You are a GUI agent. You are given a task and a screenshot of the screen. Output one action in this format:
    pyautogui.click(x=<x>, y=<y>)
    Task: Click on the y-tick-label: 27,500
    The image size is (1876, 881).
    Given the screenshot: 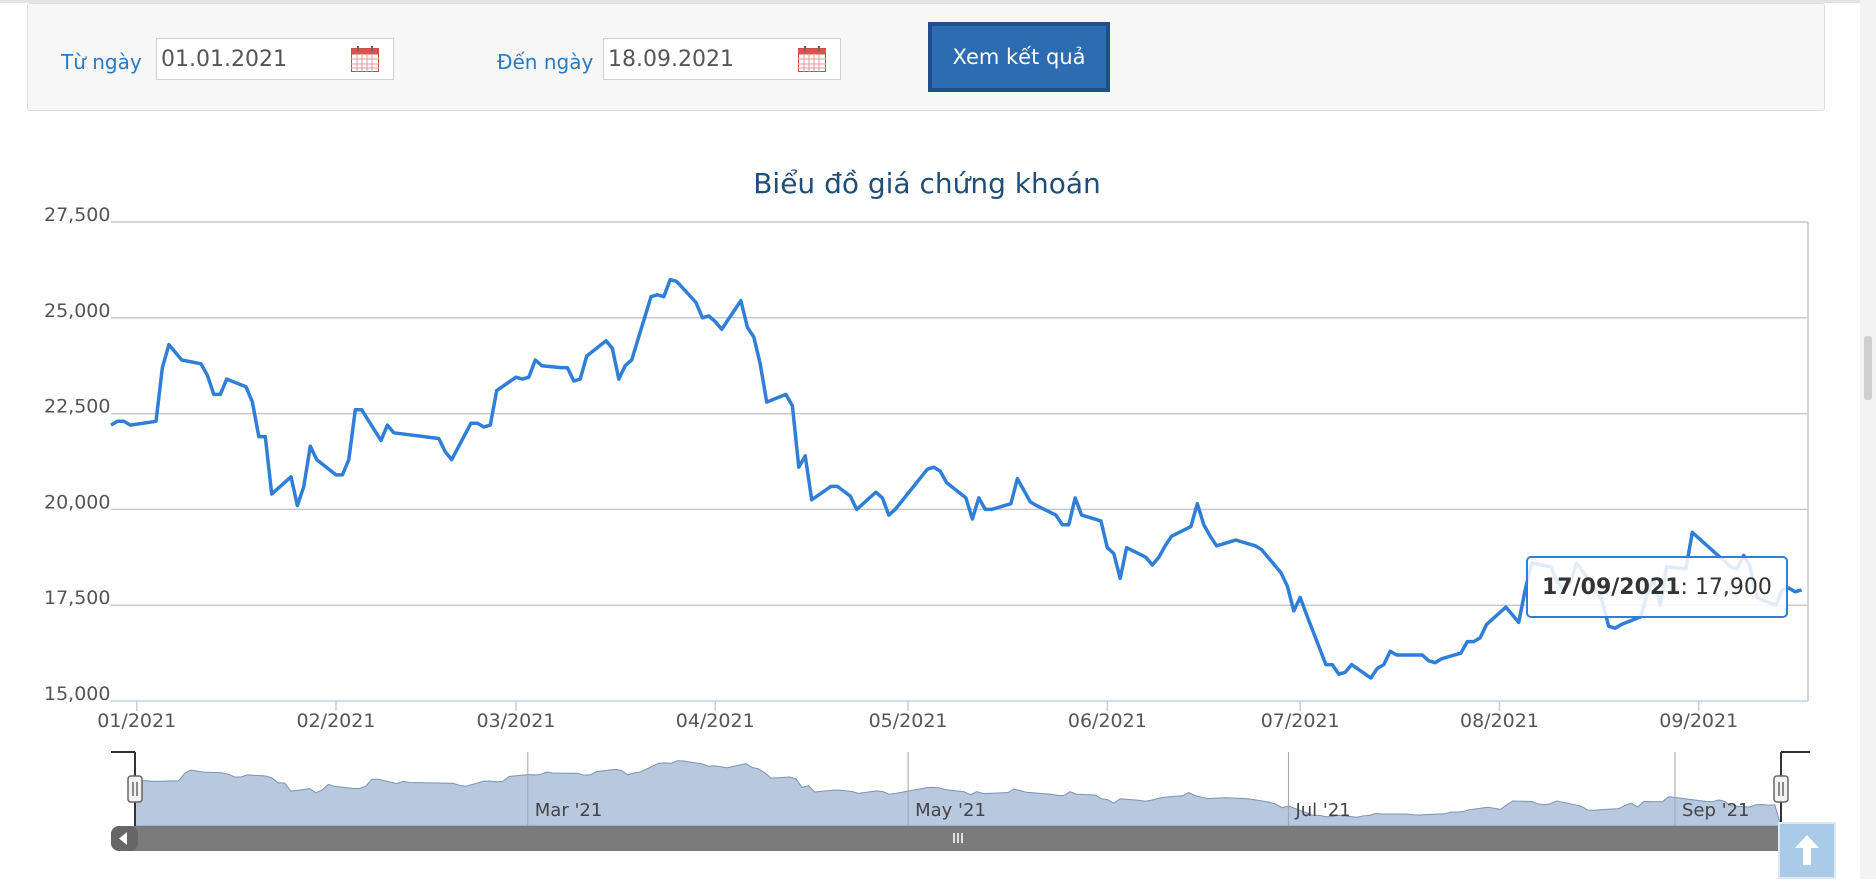 What is the action you would take?
    pyautogui.click(x=77, y=215)
    